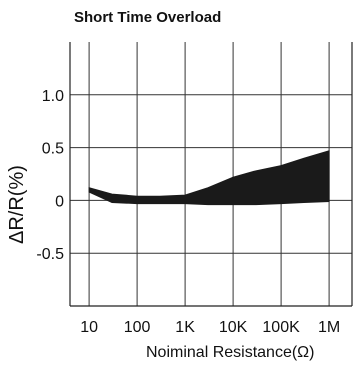 The height and width of the screenshot is (368, 356). I want to click on x-tick-label: 10K, so click(233, 327).